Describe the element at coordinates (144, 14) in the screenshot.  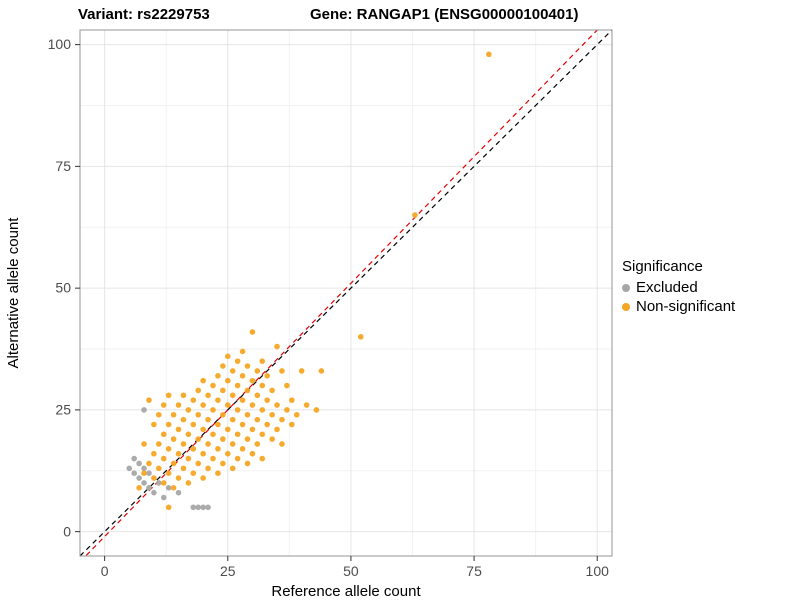
I see `plot-title-variant: Variant: rs2229753` at that location.